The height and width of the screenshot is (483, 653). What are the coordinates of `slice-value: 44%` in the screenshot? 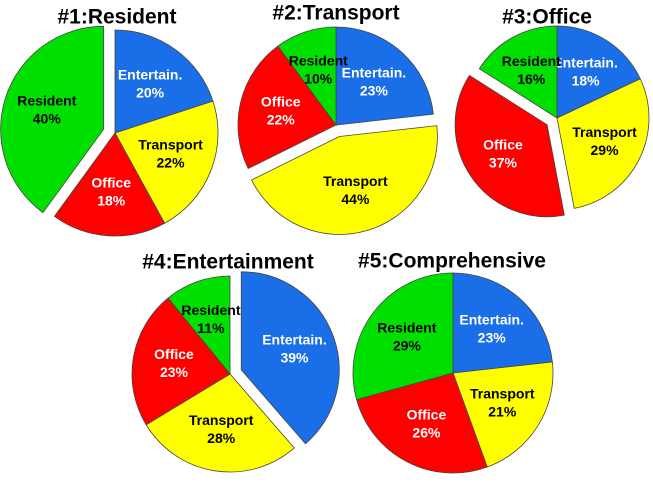 It's located at (355, 199).